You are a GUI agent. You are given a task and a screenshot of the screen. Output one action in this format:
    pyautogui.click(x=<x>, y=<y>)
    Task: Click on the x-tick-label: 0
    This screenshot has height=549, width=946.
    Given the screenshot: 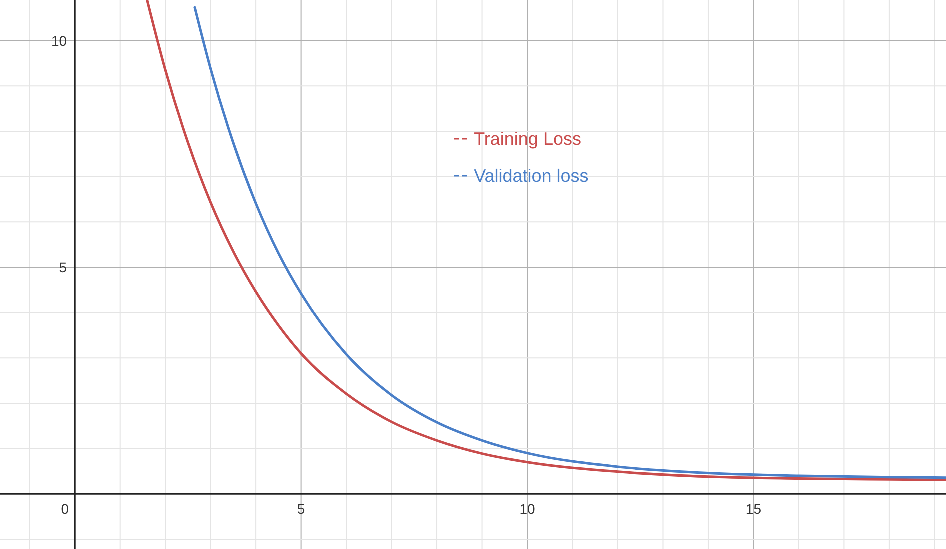 What is the action you would take?
    pyautogui.click(x=65, y=509)
    